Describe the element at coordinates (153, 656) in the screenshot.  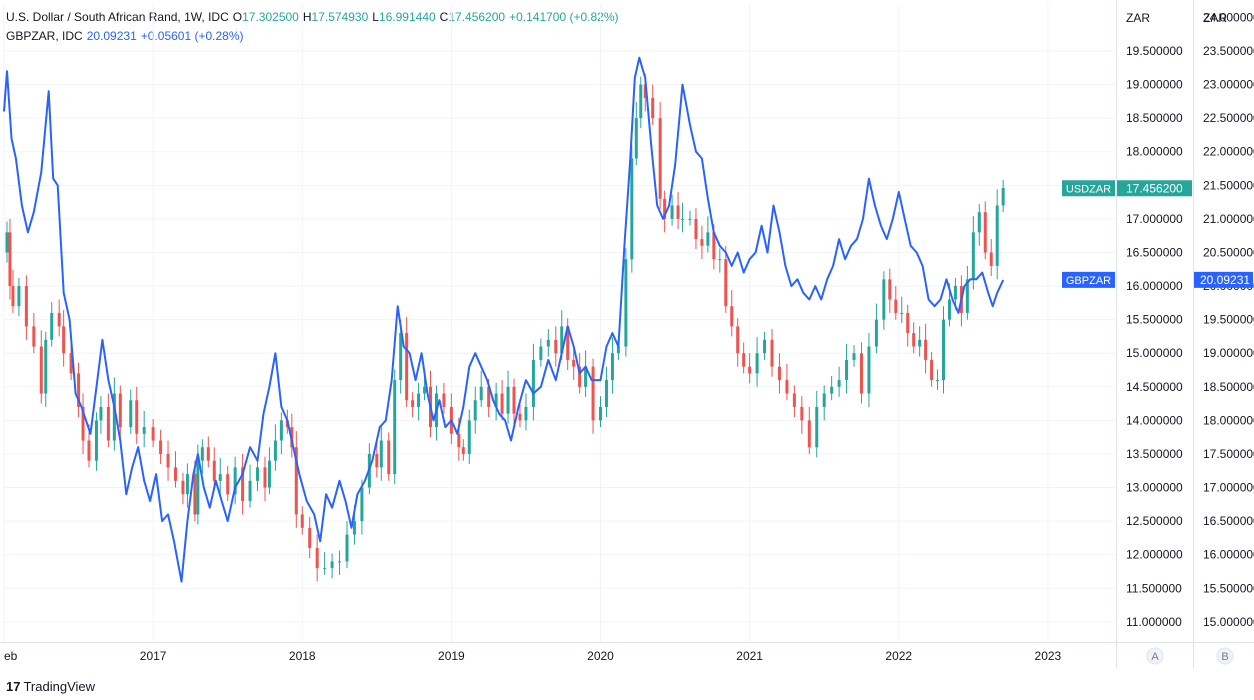
I see `x-tick-label: 2017` at that location.